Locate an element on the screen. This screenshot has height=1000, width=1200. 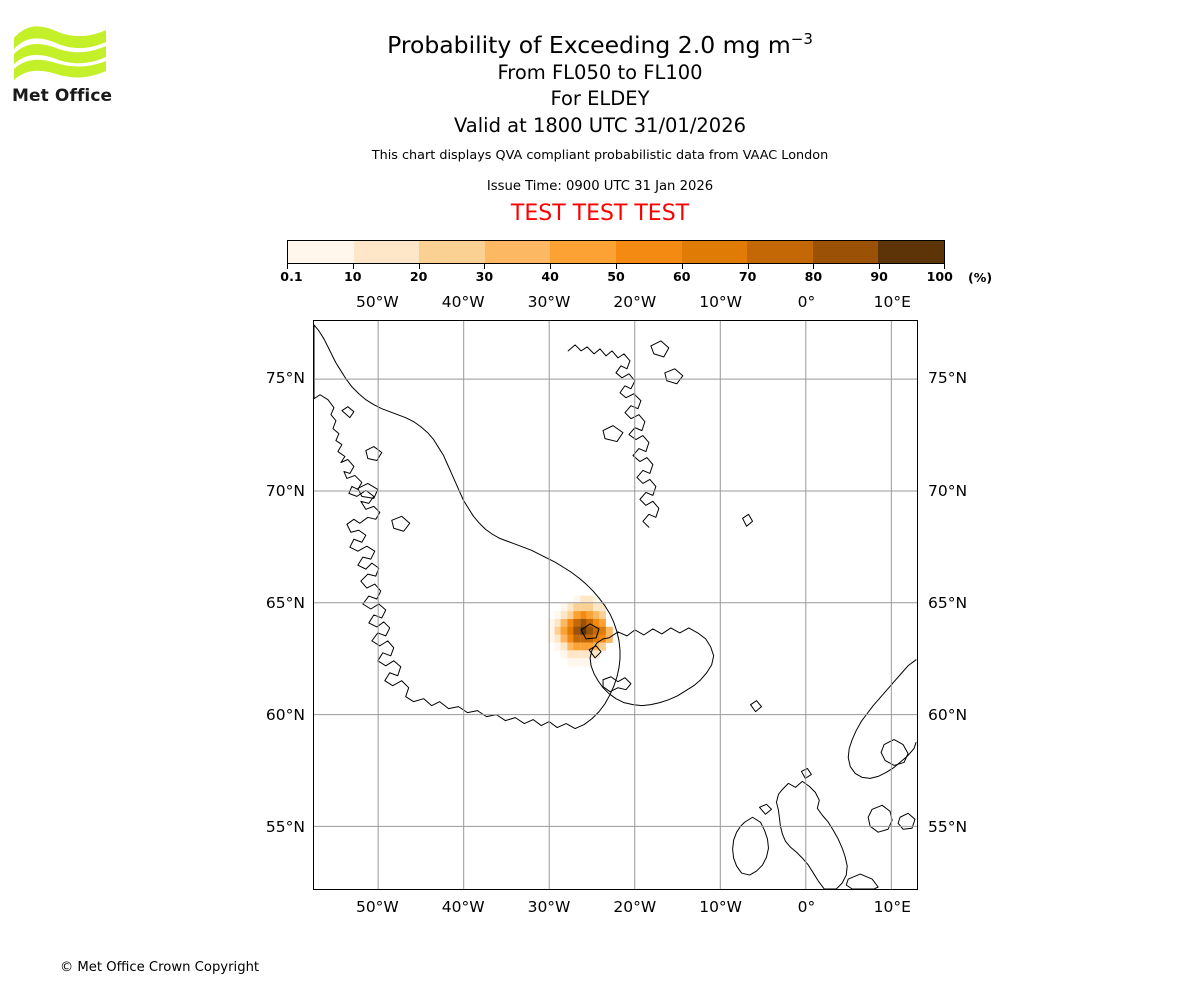
lon-label-top-2: 30°W is located at coordinates (549, 302).